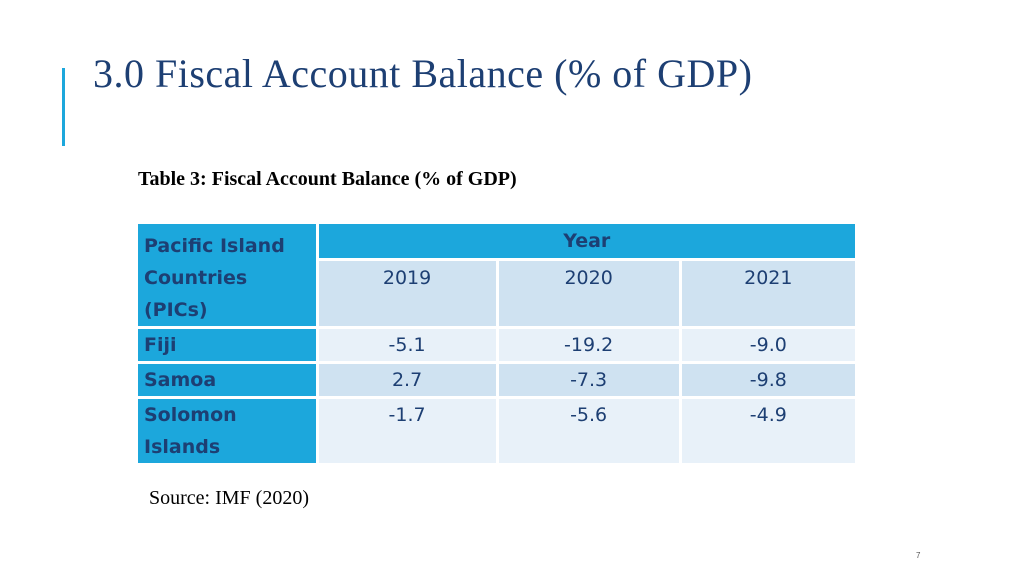 This screenshot has height=576, width=1024. What do you see at coordinates (63, 107) in the screenshot?
I see `title-accent-bar` at bounding box center [63, 107].